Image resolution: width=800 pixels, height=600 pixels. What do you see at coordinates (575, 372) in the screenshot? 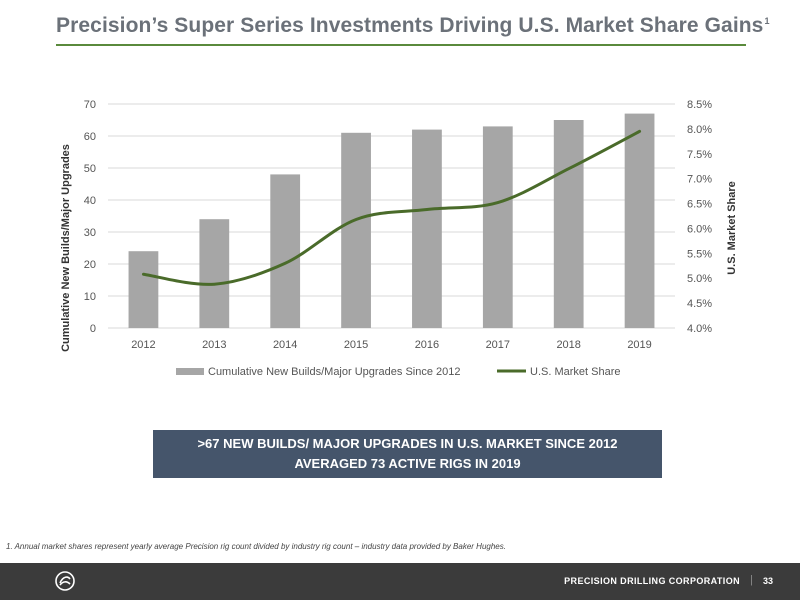
I see `legend-label-line: U.S. Market Share` at bounding box center [575, 372].